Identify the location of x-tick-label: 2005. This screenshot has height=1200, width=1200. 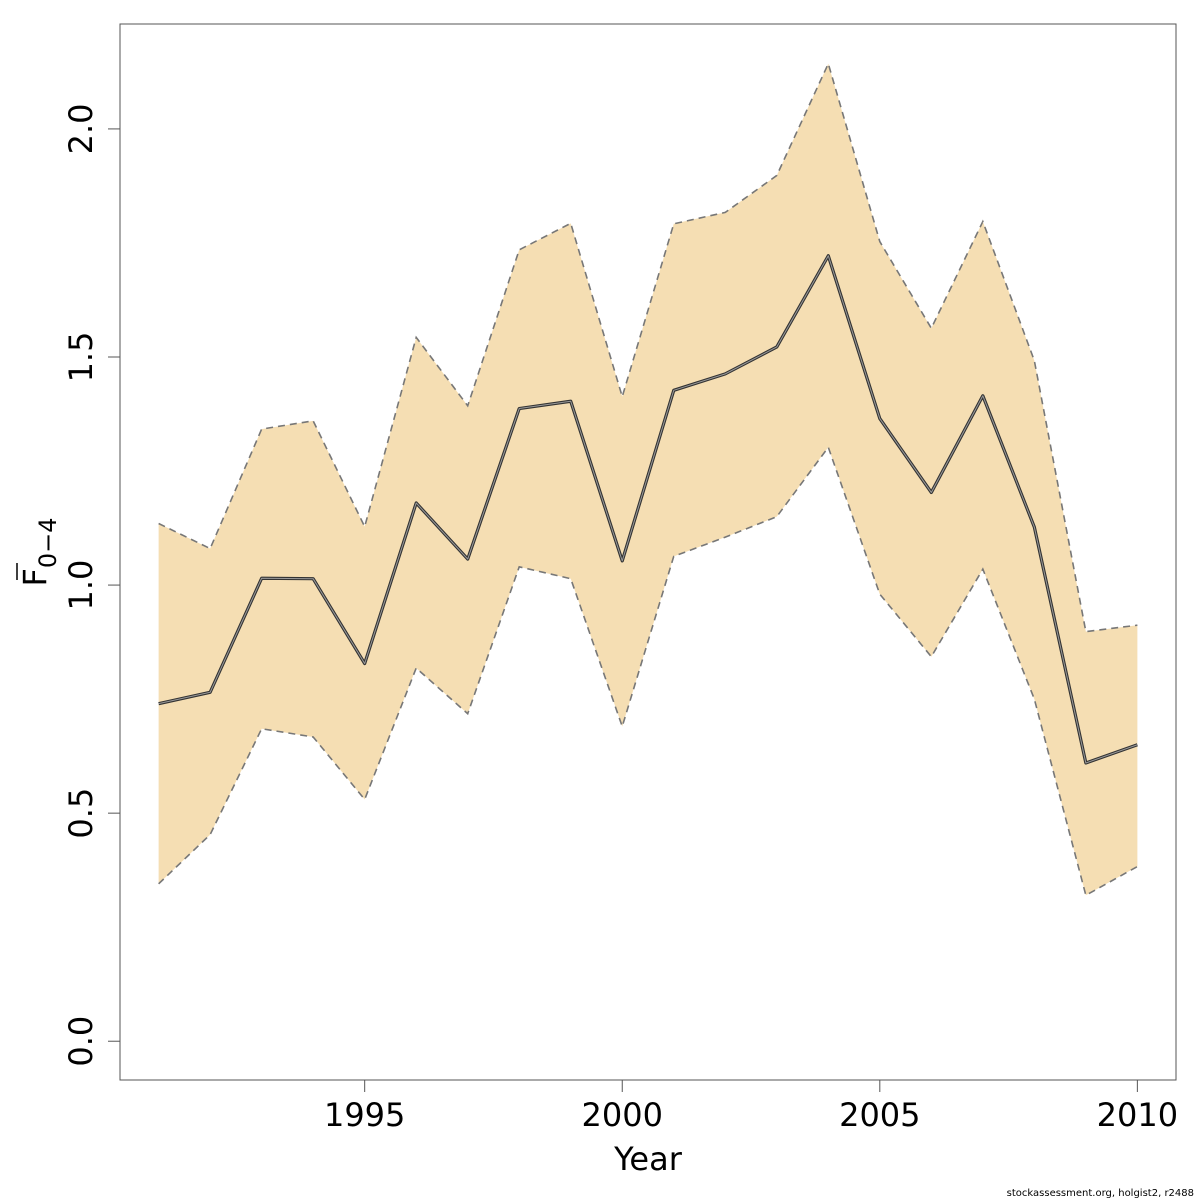
(879, 1115).